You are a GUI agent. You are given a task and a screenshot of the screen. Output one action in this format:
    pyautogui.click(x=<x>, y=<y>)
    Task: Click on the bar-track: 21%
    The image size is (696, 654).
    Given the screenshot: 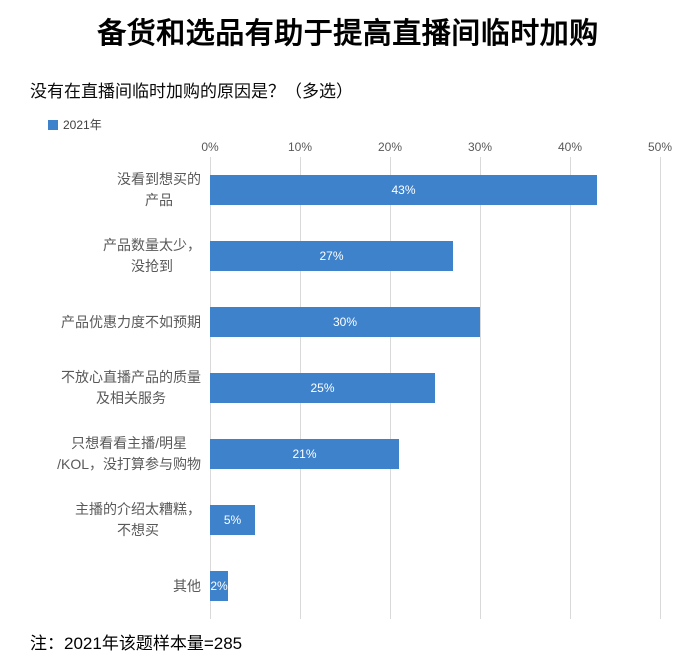 What is the action you would take?
    pyautogui.click(x=435, y=454)
    